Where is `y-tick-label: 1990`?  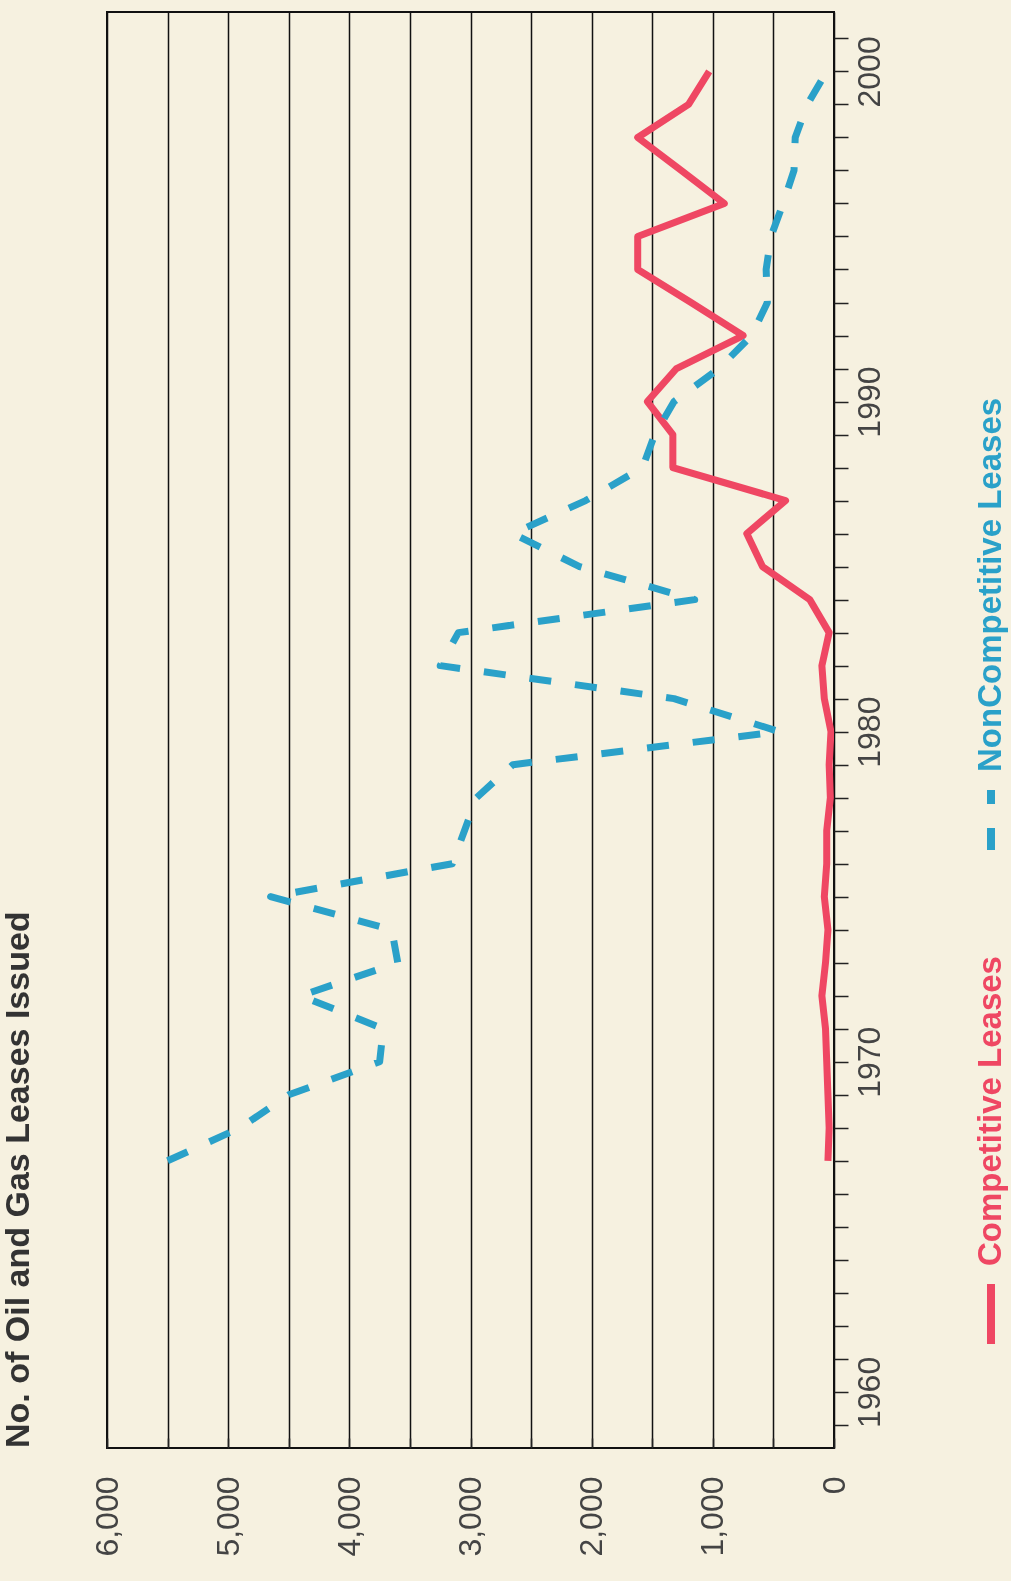
y-tick-label: 1990 is located at coordinates (868, 402).